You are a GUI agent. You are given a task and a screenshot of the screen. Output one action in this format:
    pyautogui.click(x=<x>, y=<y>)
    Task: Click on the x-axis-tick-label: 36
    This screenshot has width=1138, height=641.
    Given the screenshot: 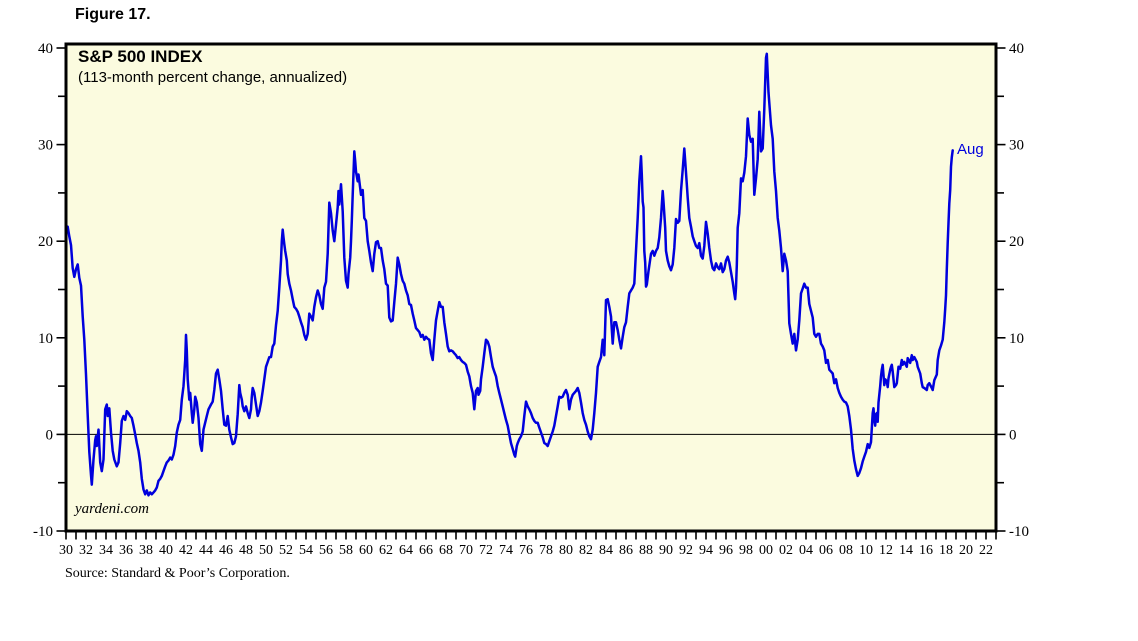 What is the action you would take?
    pyautogui.click(x=126, y=550)
    